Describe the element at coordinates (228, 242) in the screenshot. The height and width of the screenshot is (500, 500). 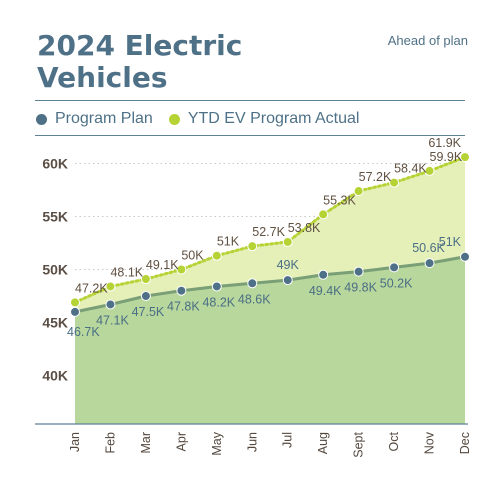
I see `actual-label-May: 51K` at that location.